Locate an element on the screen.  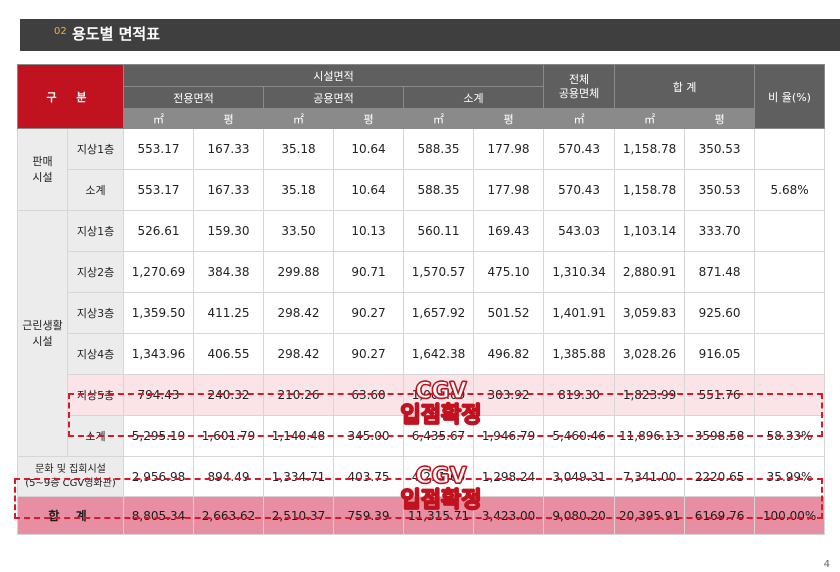
cell: 403.75 is located at coordinates (369, 476).